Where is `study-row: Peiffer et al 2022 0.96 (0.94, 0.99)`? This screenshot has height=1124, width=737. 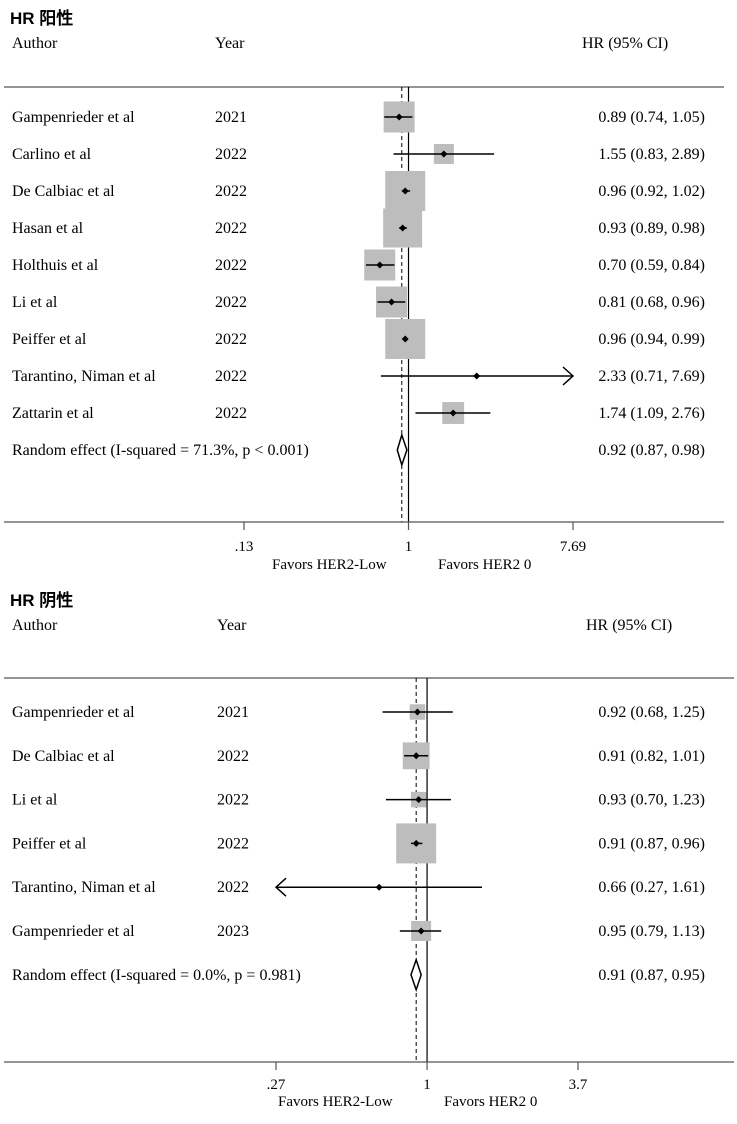
study-row: Peiffer et al 2022 0.96 (0.94, 0.99) is located at coordinates (358, 339).